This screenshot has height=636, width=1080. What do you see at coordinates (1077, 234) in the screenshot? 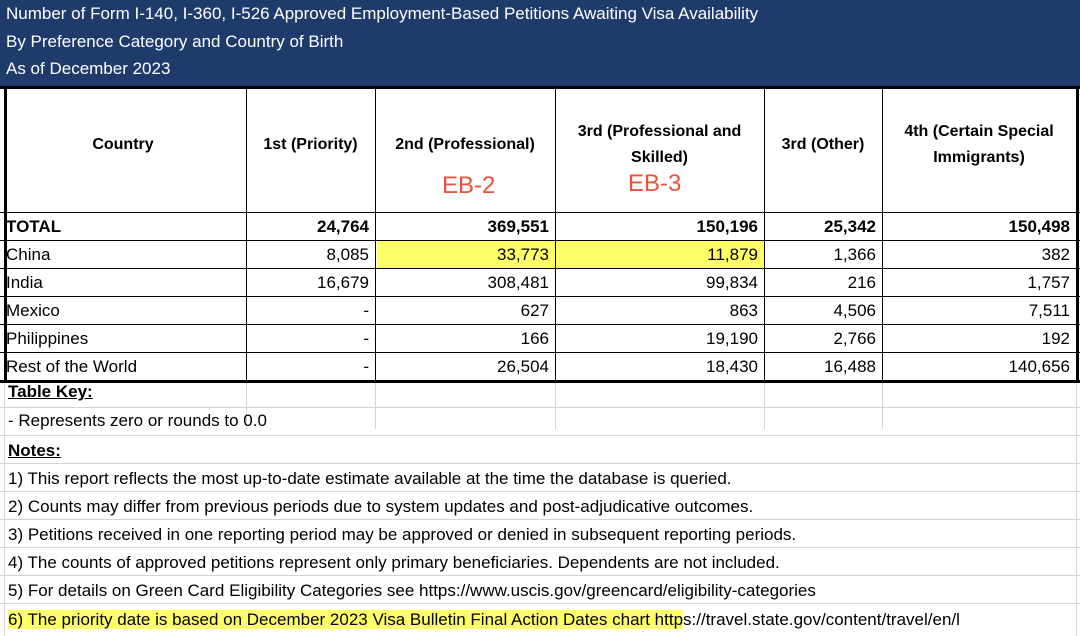
I see `table-right-border` at bounding box center [1077, 234].